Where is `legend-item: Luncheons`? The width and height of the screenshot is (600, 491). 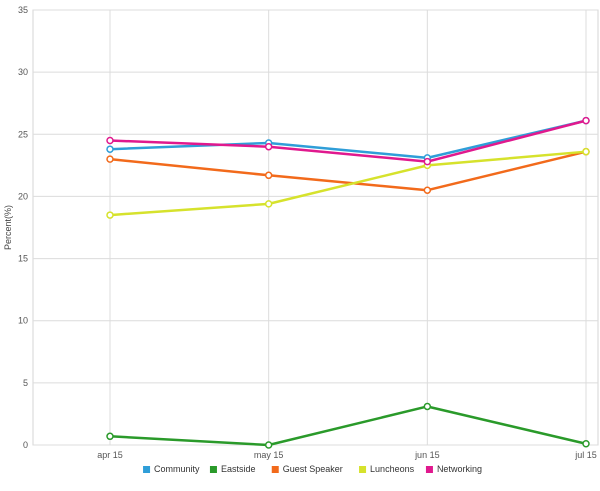 legend-item: Luncheons is located at coordinates (387, 469).